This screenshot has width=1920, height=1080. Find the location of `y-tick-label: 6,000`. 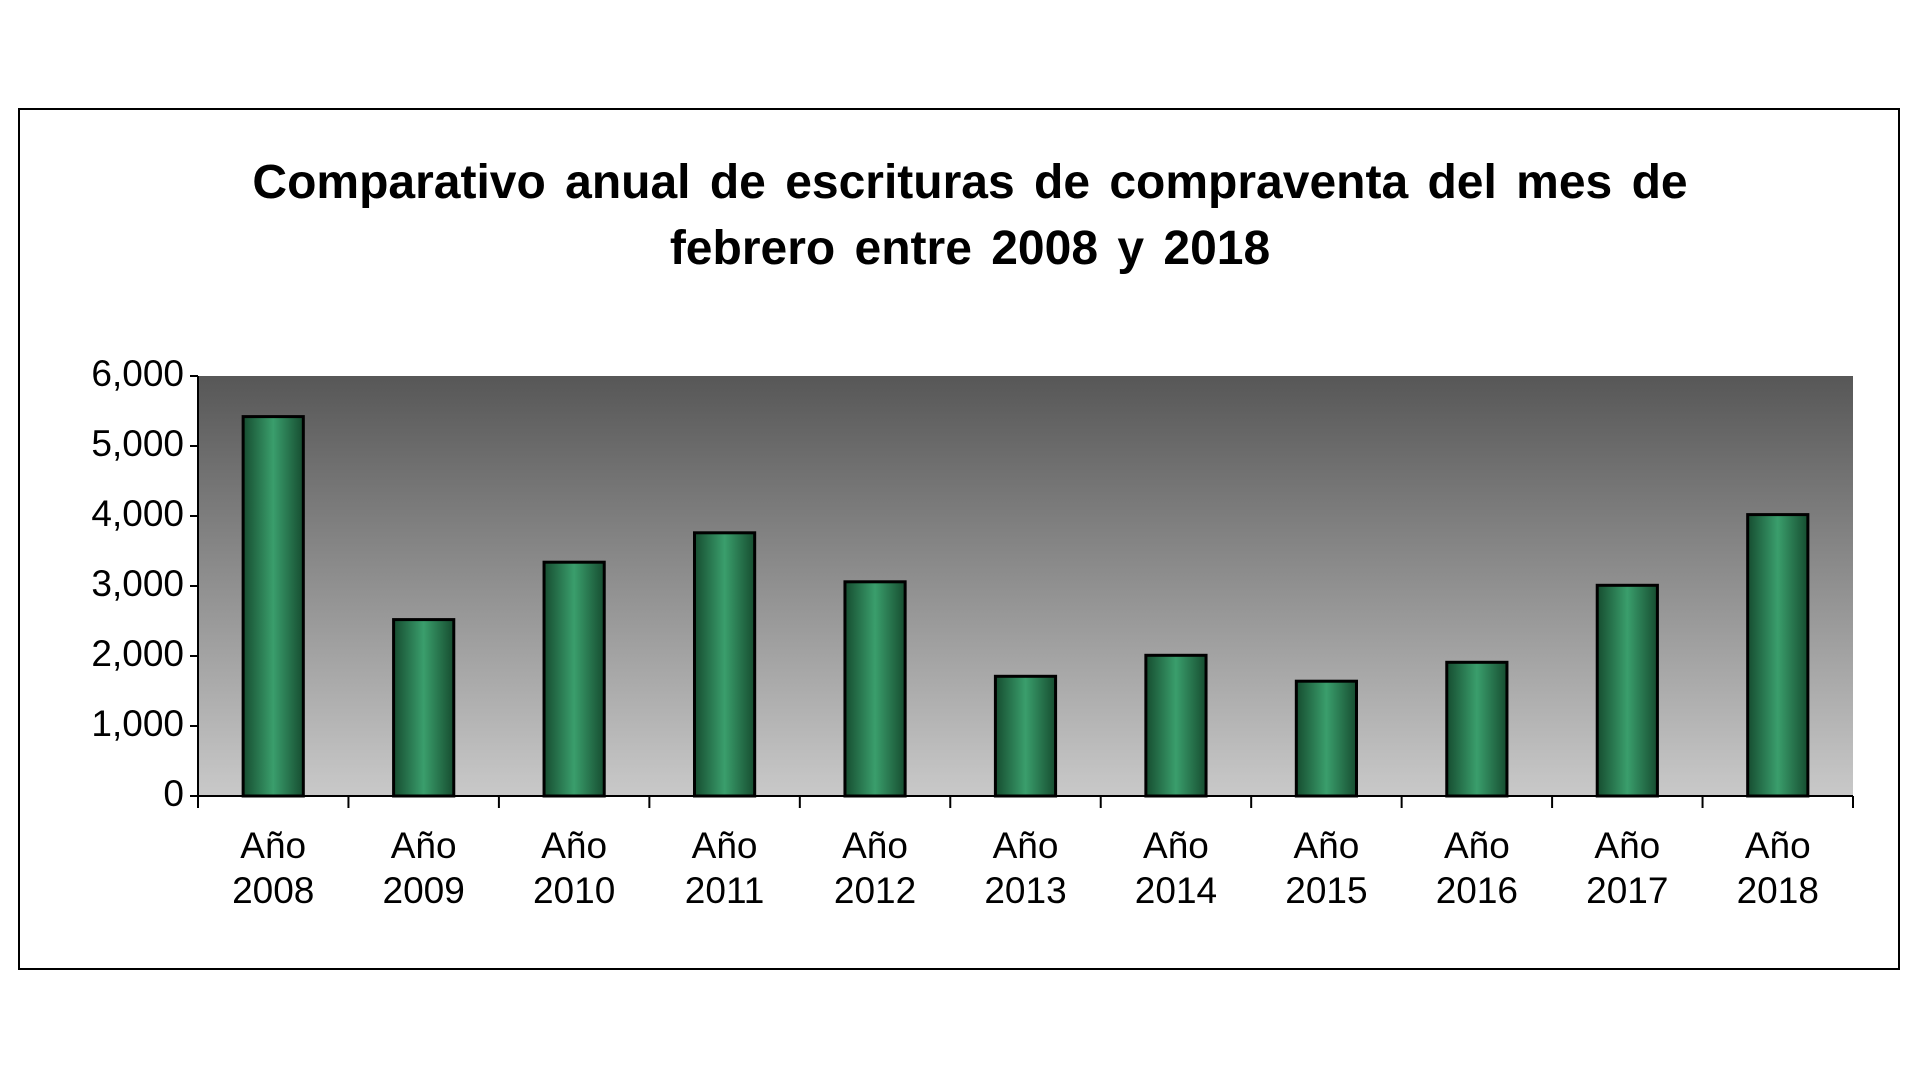

y-tick-label: 6,000 is located at coordinates (137, 373).